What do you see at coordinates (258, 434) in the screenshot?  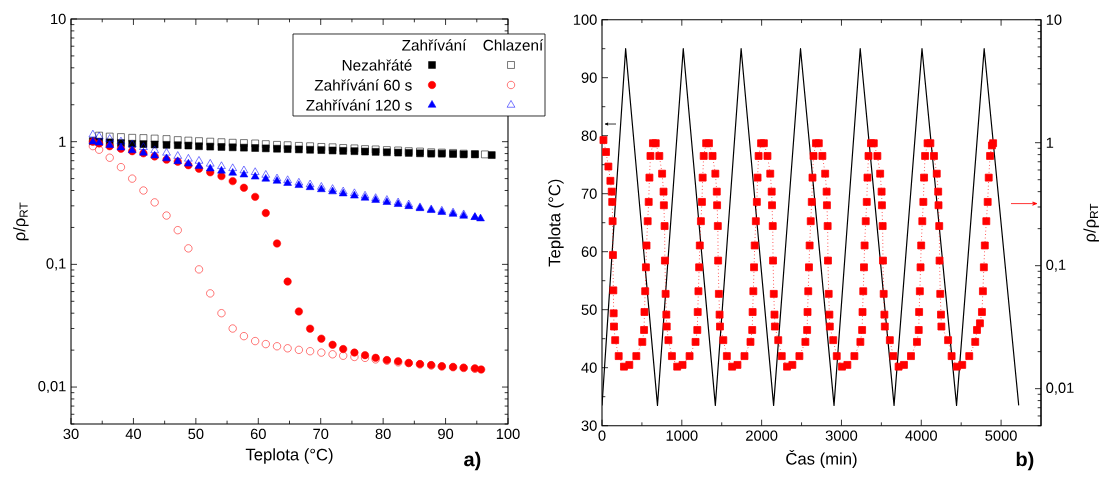 I see `x-tick-label: 60` at bounding box center [258, 434].